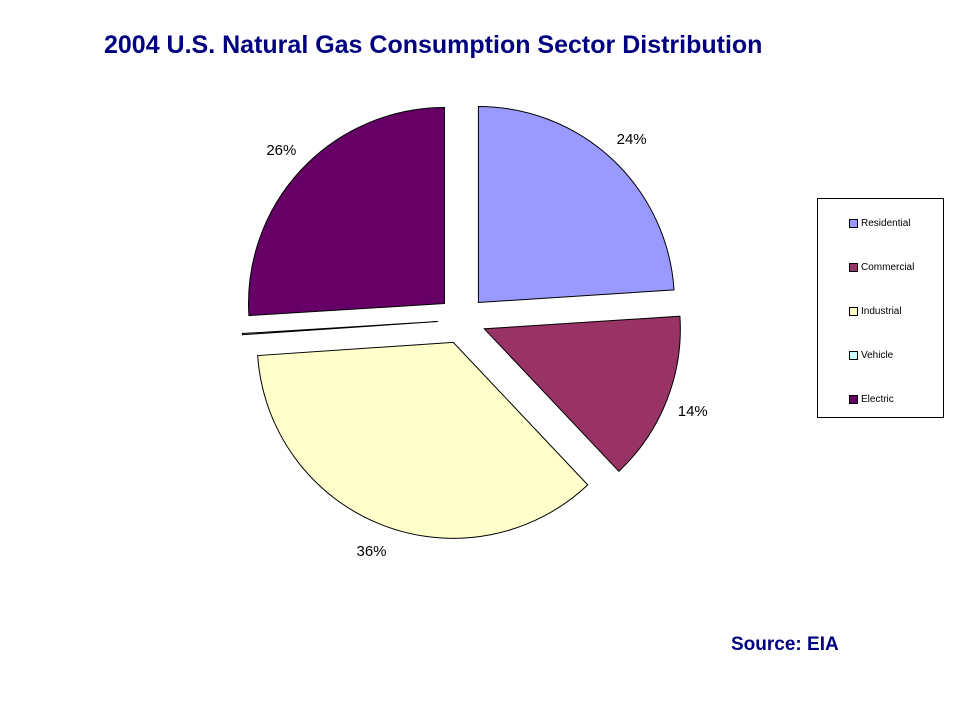 The height and width of the screenshot is (720, 960). I want to click on legend-item-industrial: Industrial, so click(875, 311).